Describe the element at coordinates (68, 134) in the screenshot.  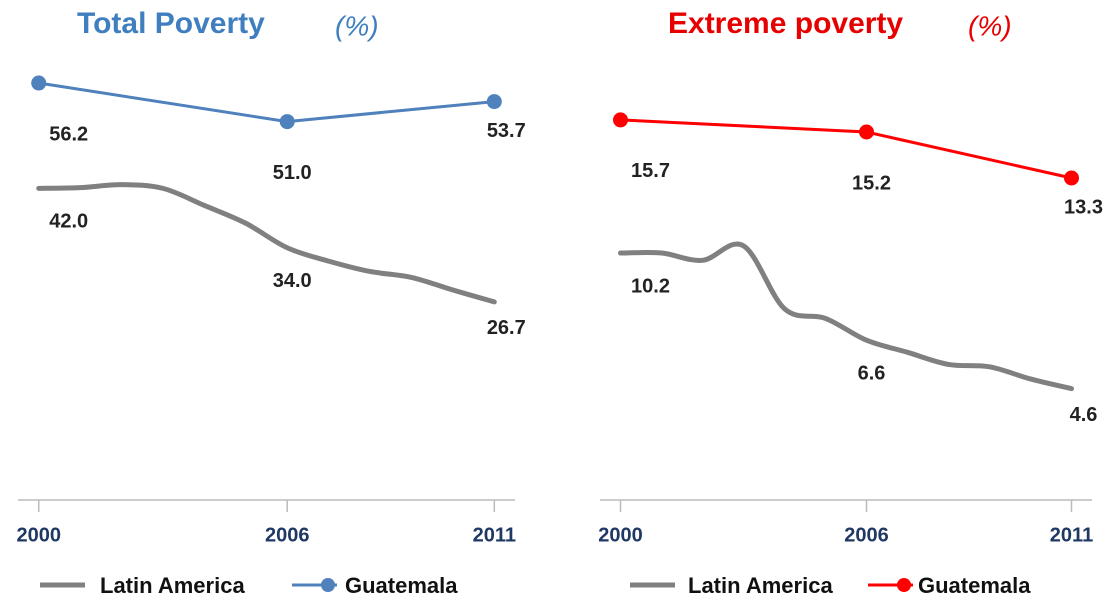
I see `value-label: 56.2` at that location.